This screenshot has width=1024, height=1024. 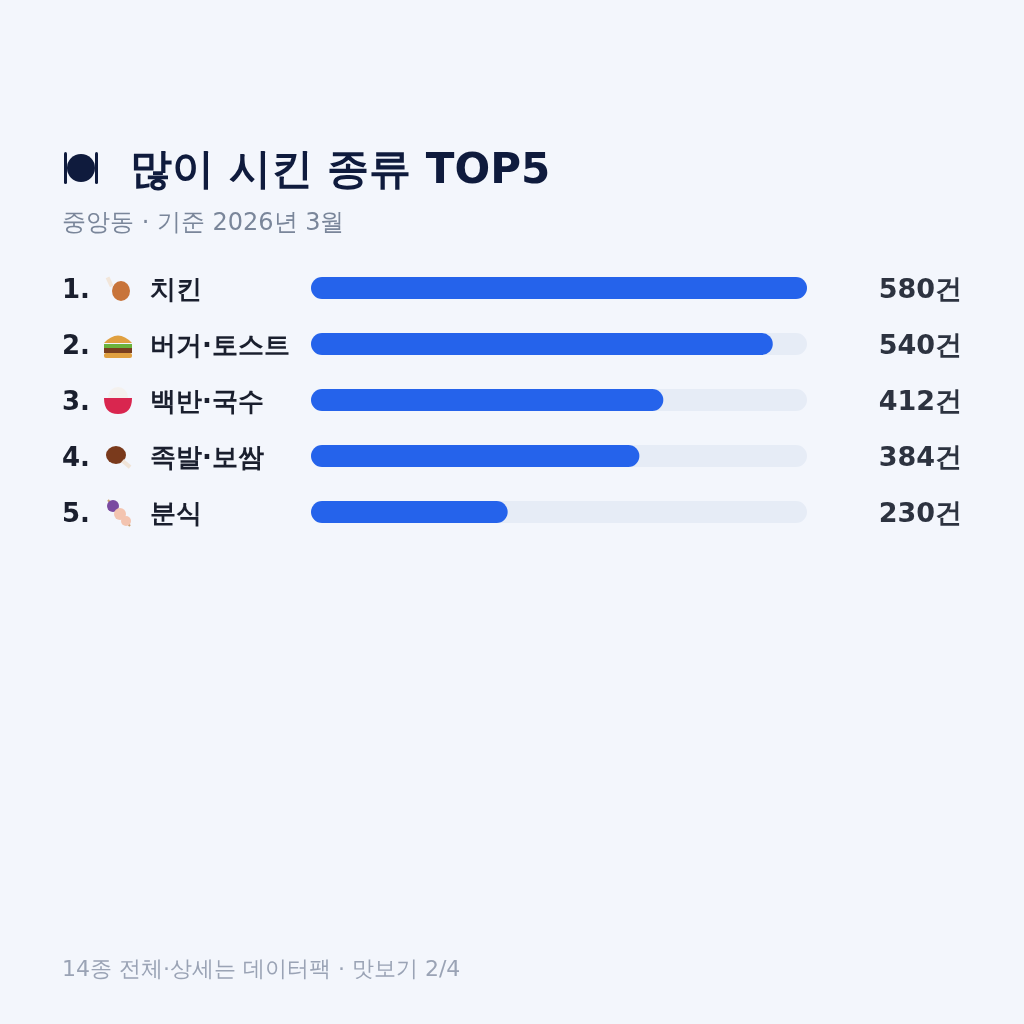 What do you see at coordinates (163, 401) in the screenshot?
I see `category-label: 3. 백반·국수` at bounding box center [163, 401].